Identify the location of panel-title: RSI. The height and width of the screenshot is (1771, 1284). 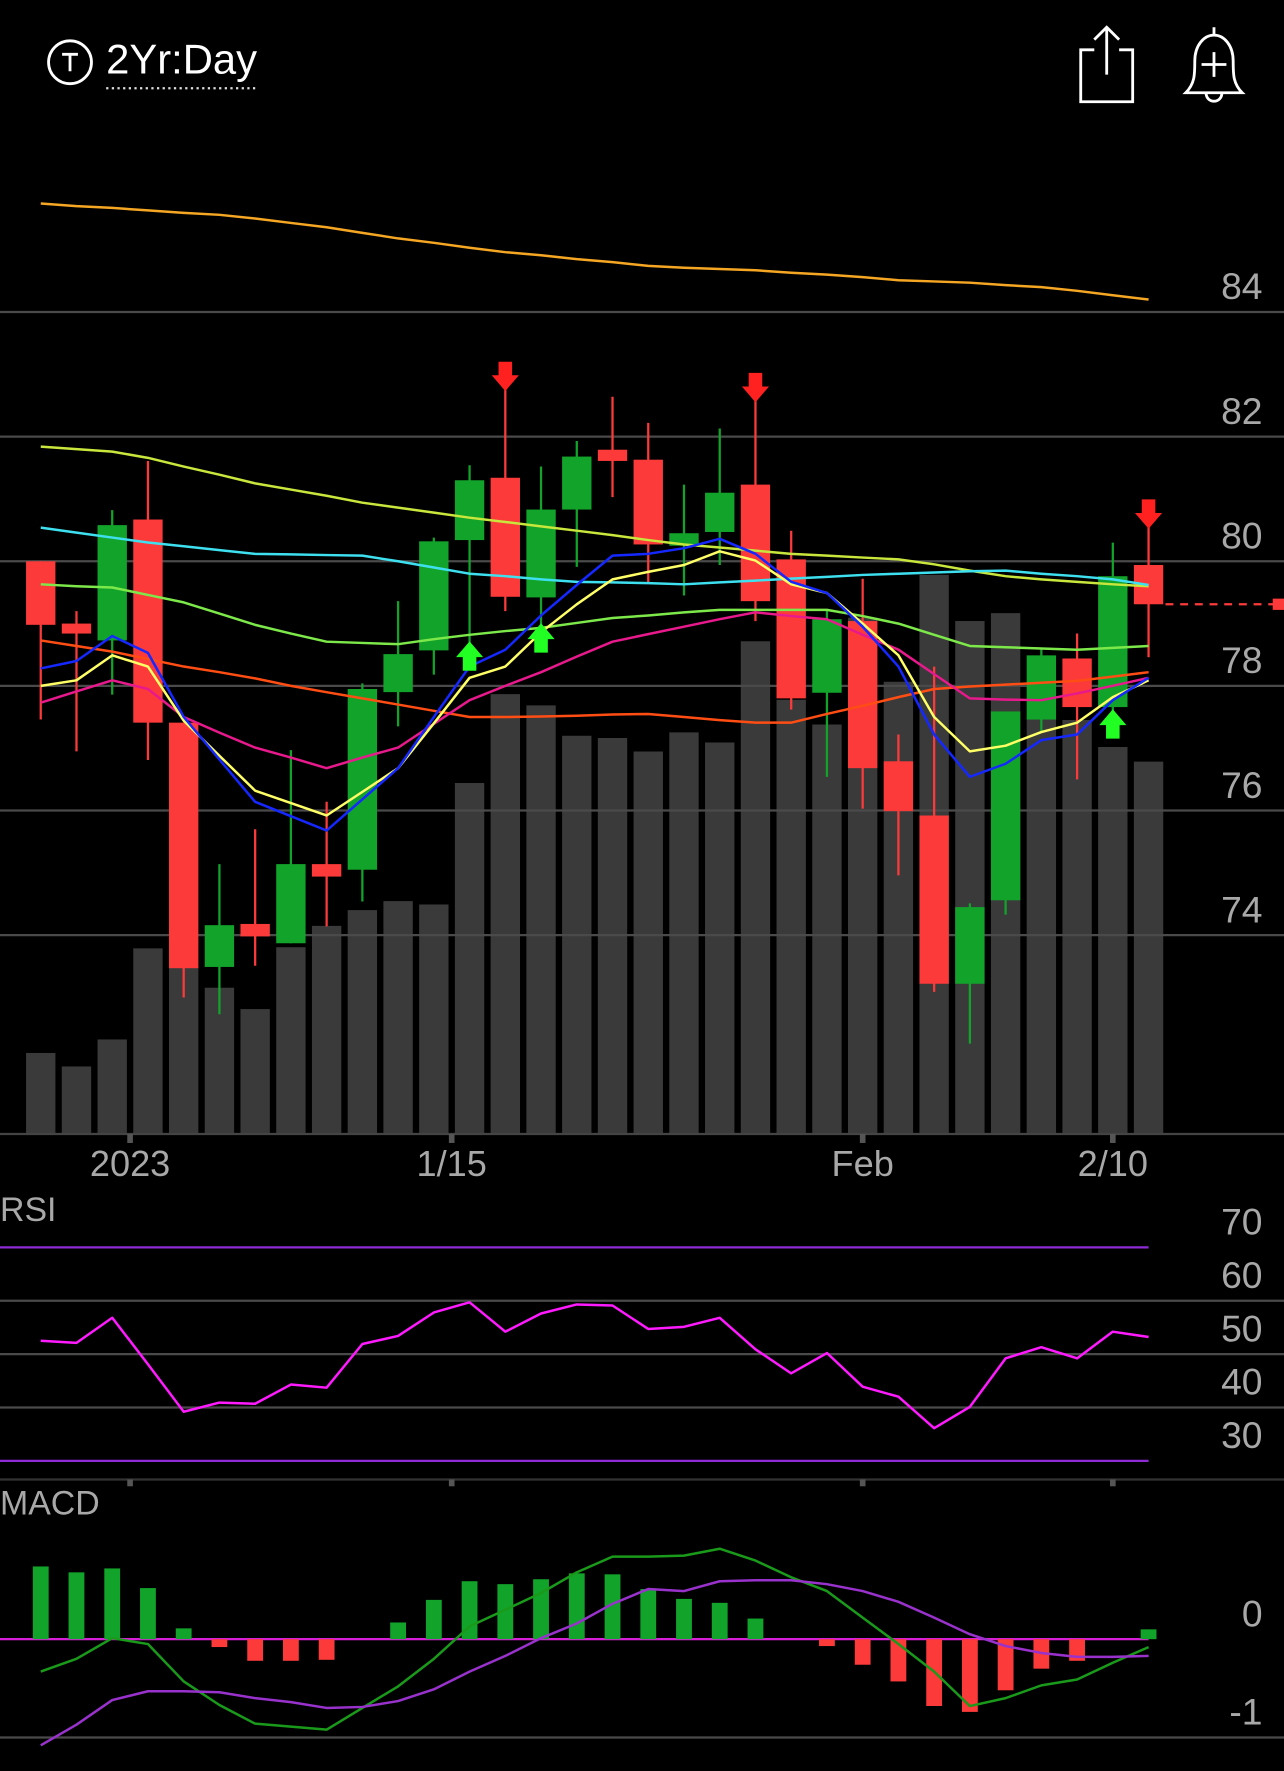
(28, 1210).